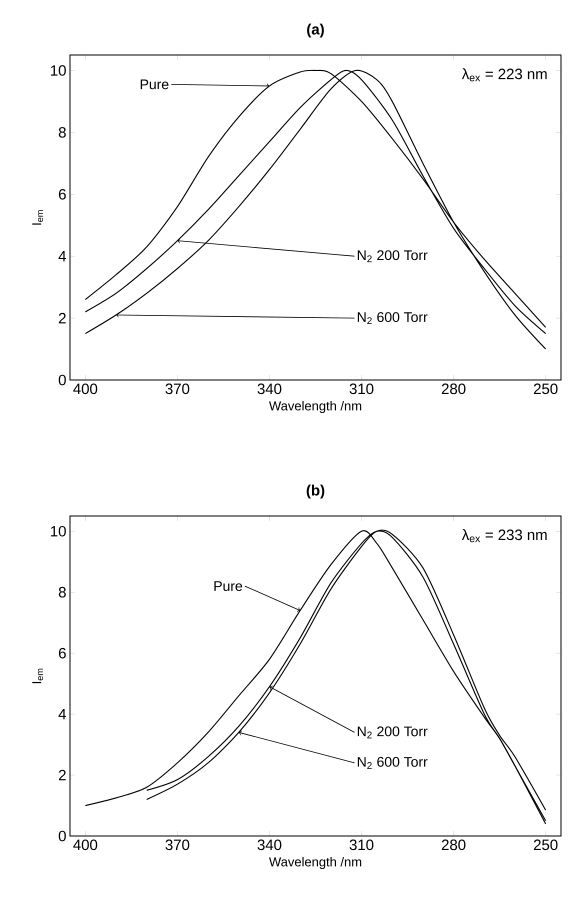 This screenshot has width=572, height=897. Describe the element at coordinates (504, 535) in the screenshot. I see `annotation: λ$_{ex}$ = 233 nm` at that location.